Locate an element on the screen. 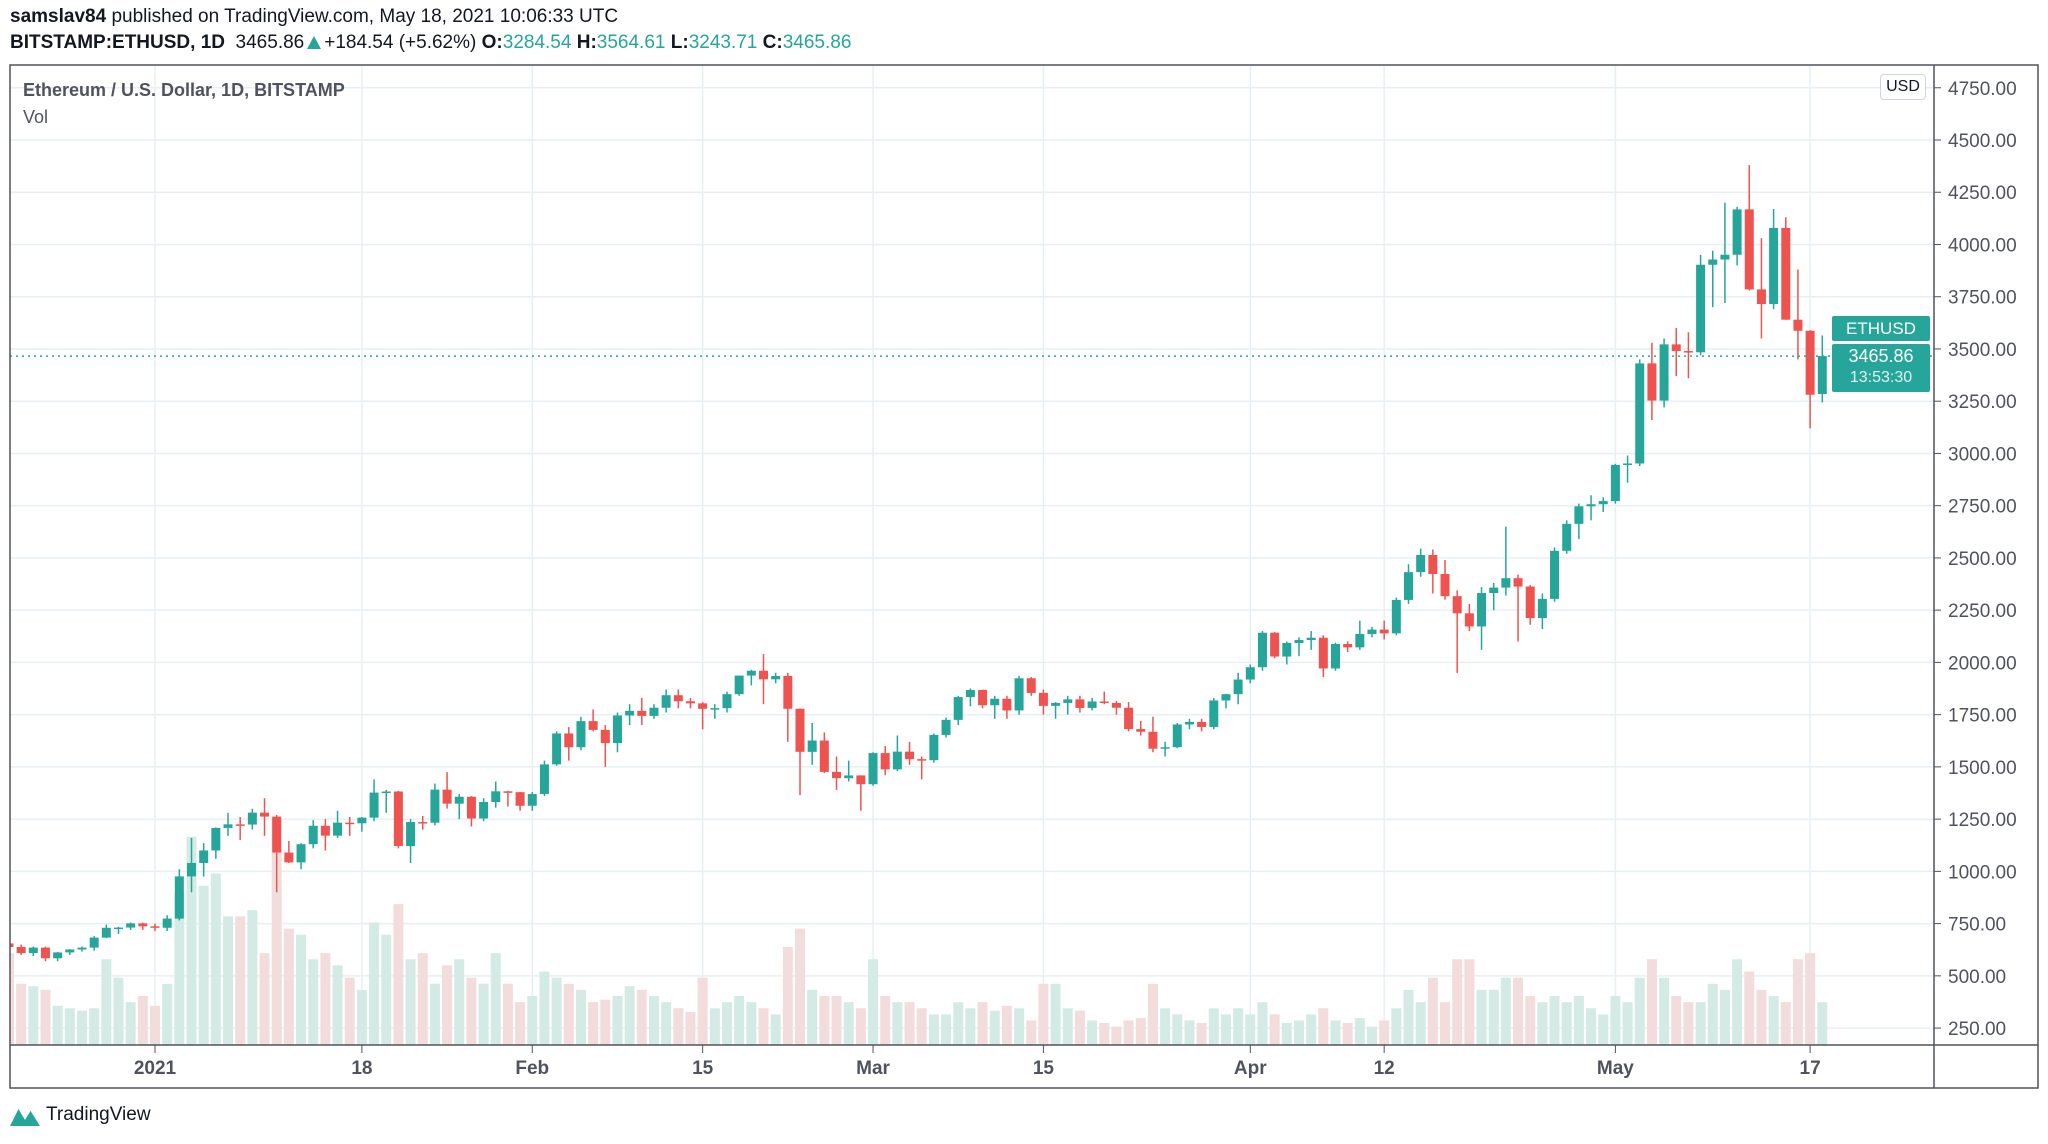 The image size is (2048, 1144). time-axis-label: Apr is located at coordinates (1250, 1068).